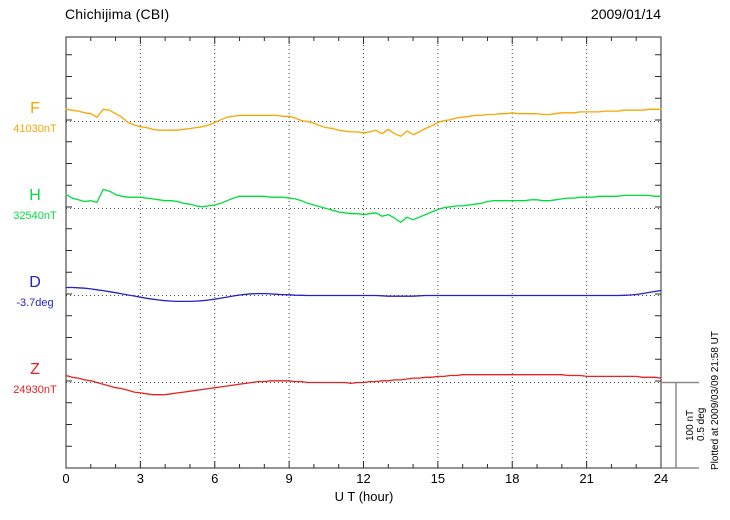 This screenshot has width=730, height=520. What do you see at coordinates (363, 294) in the screenshot?
I see `trace-d` at bounding box center [363, 294].